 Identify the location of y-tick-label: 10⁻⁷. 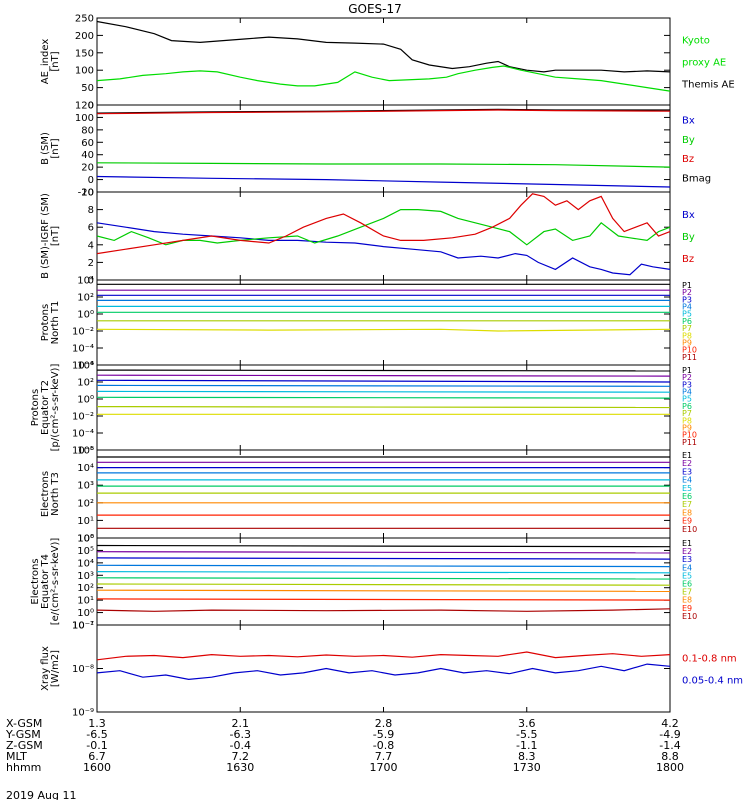
(83, 626).